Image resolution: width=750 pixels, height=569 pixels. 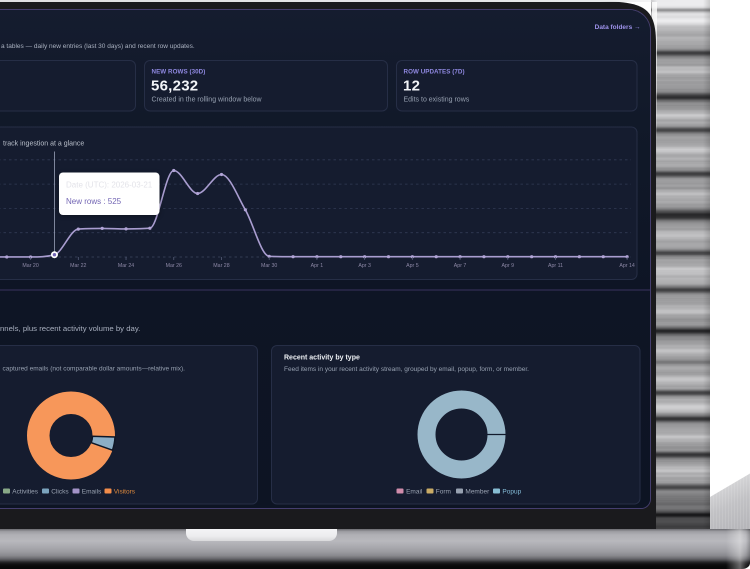 I want to click on svg-text: Apr 3, so click(x=364, y=266).